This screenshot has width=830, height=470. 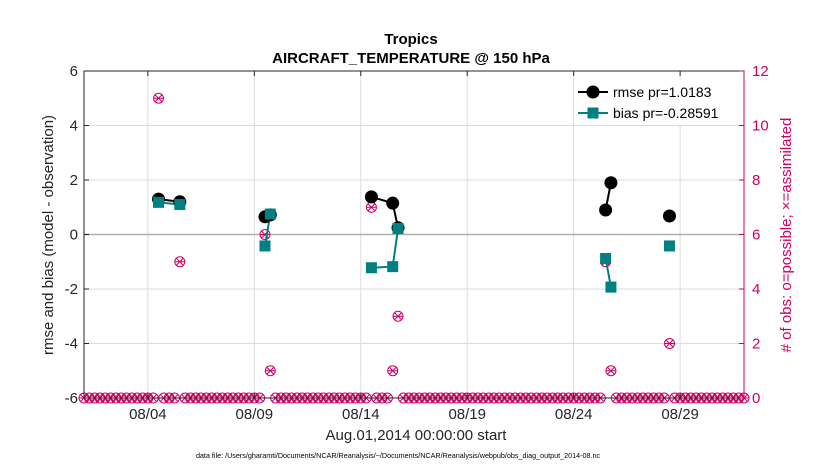 I want to click on x-tick-label-5: 08/29, so click(x=680, y=414).